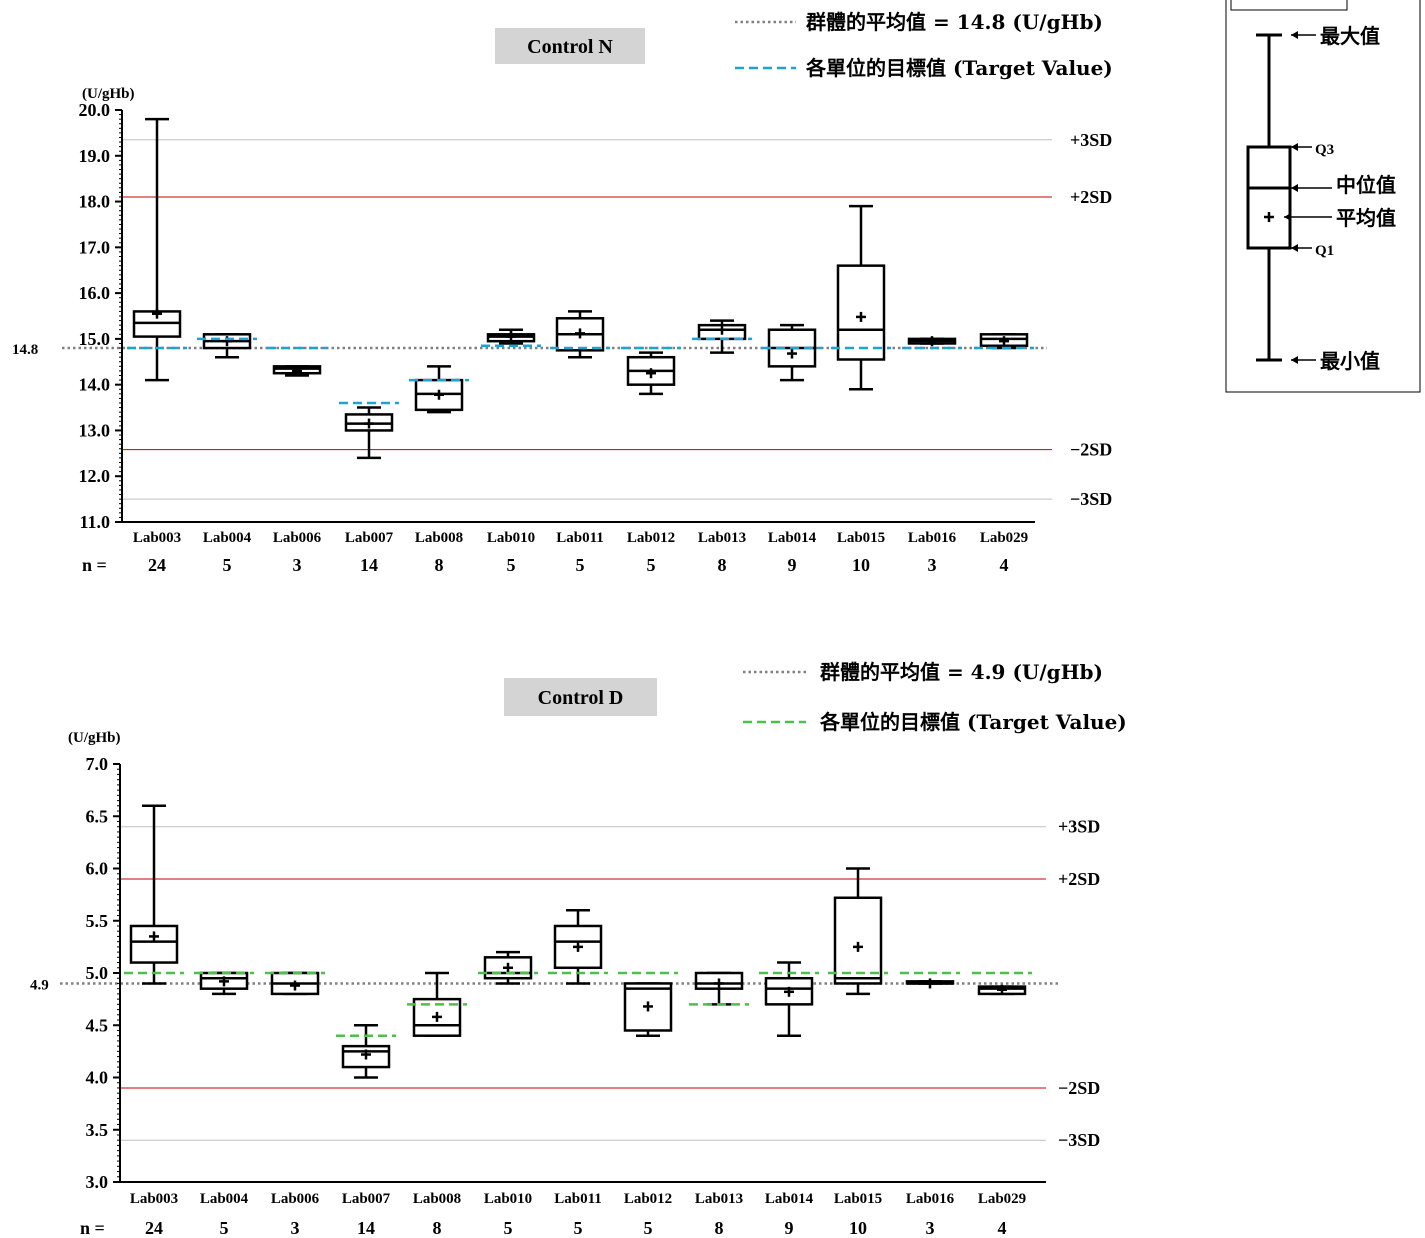 The width and height of the screenshot is (1425, 1238). Describe the element at coordinates (1294, 360) in the screenshot. I see `key-arrow-min-head` at that location.